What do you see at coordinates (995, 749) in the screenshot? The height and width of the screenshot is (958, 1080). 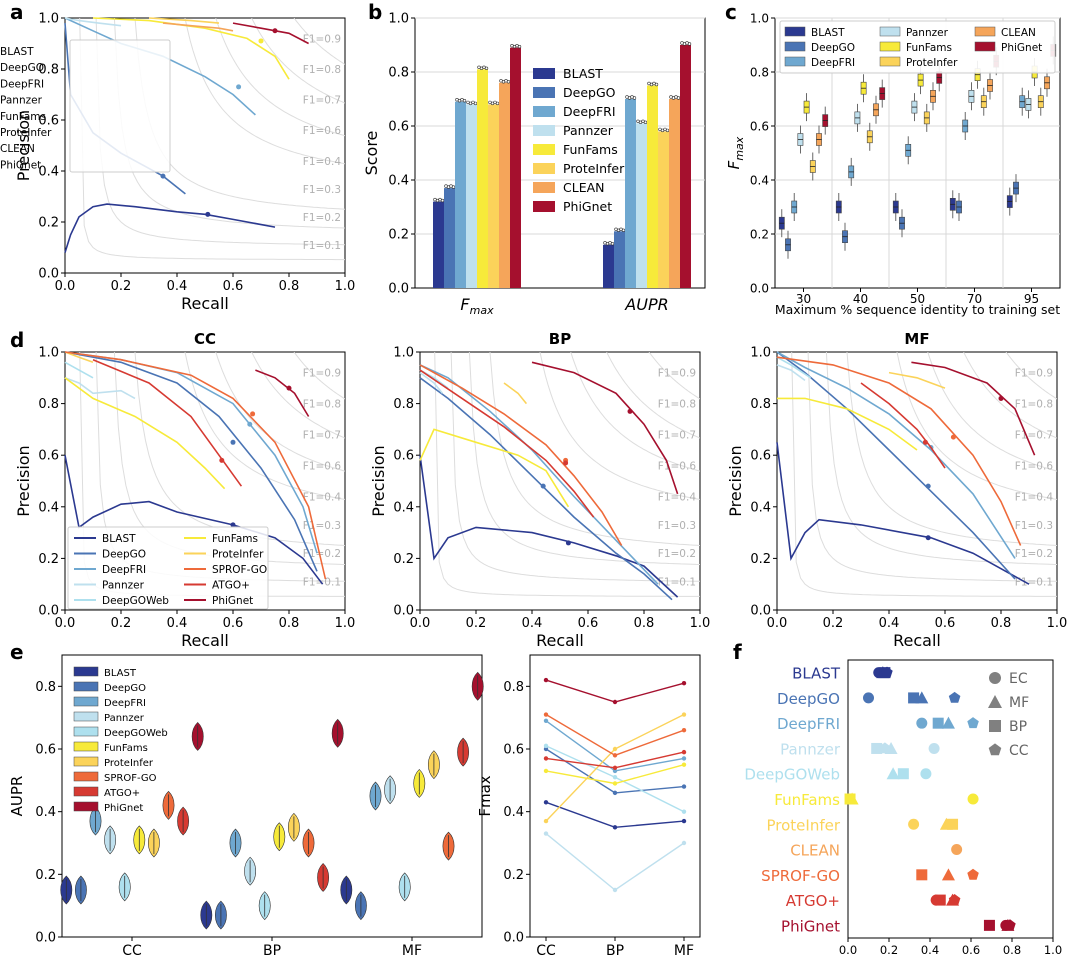 I see `legend-marker-cc` at bounding box center [995, 749].